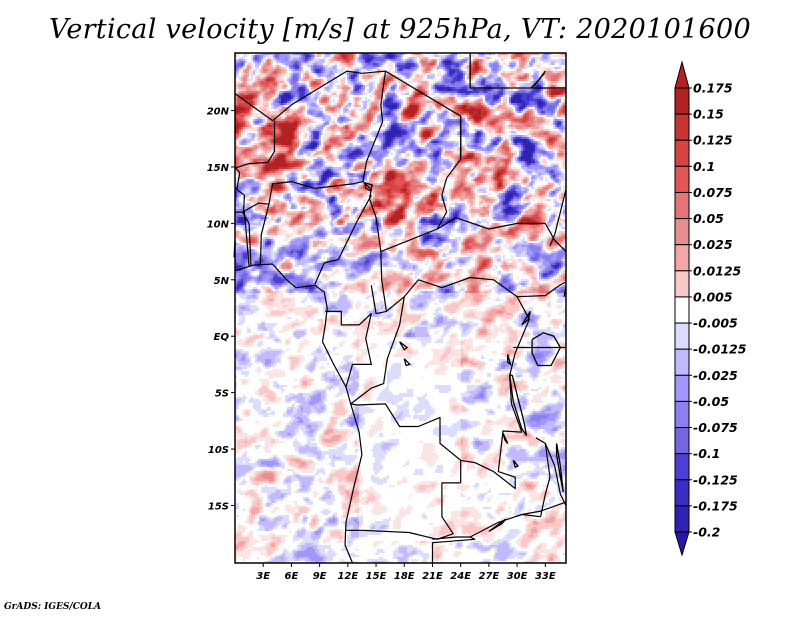 This screenshot has width=800, height=618. What do you see at coordinates (404, 576) in the screenshot?
I see `x-tick-label: 18E` at bounding box center [404, 576].